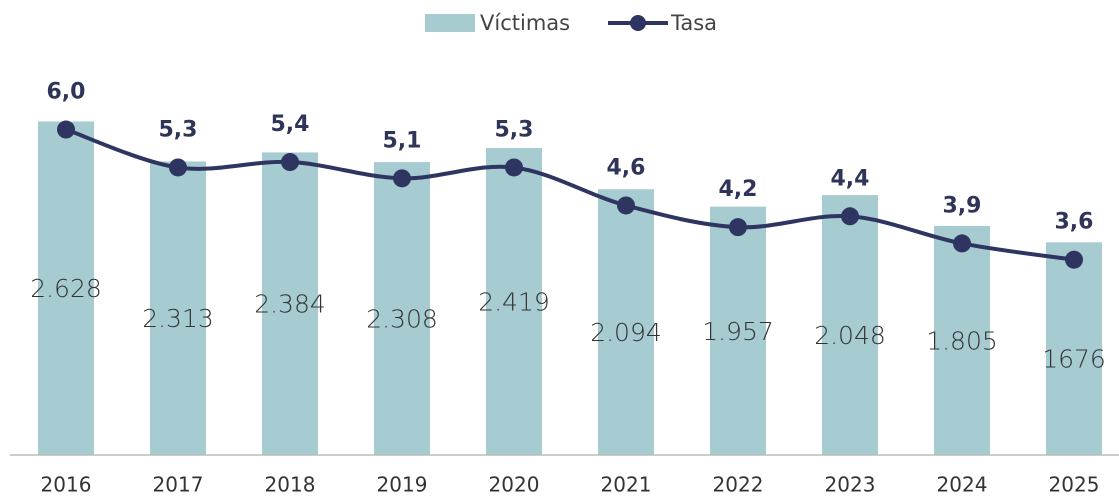 The height and width of the screenshot is (497, 1119). I want to click on bar-label: 2.308, so click(402, 319).